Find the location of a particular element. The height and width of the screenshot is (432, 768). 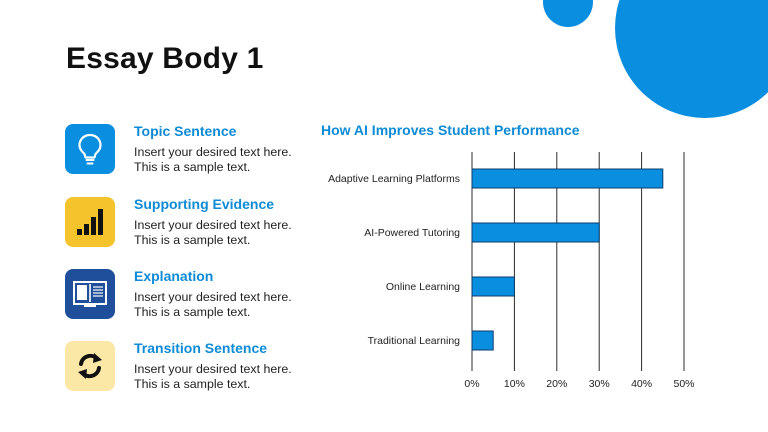

lightbulb-icon is located at coordinates (90, 149).